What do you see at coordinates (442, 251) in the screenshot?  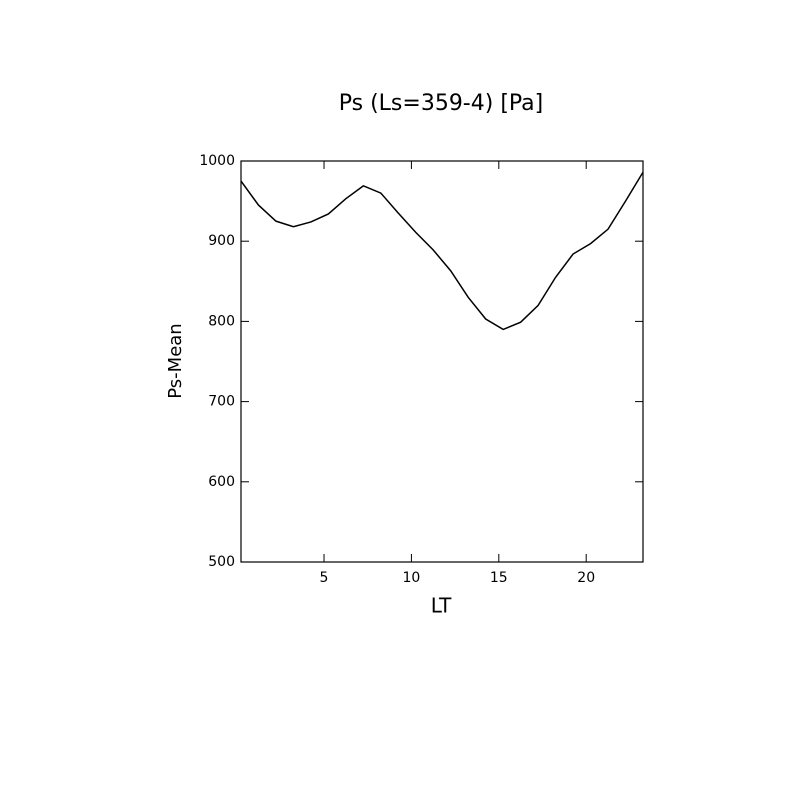 I see `data-line` at bounding box center [442, 251].